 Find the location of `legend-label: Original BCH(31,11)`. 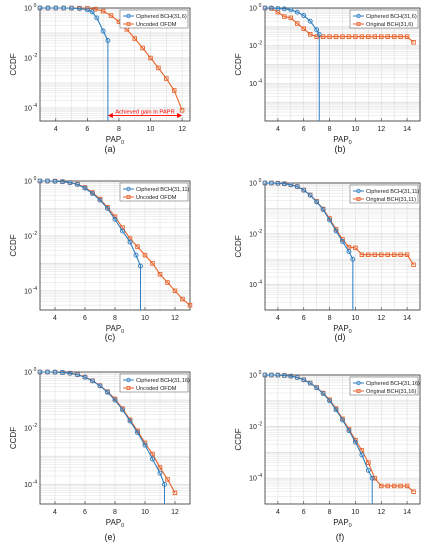

legend-label: Original BCH(31,11) is located at coordinates (391, 200).